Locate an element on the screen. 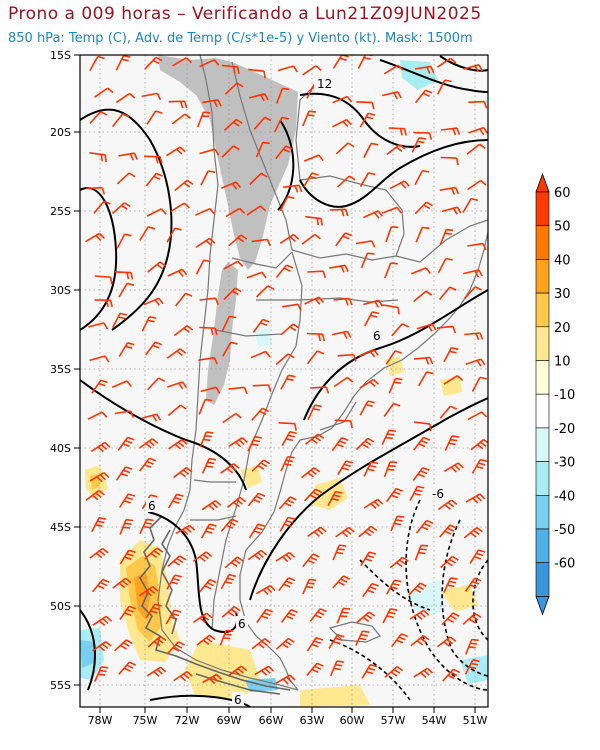  lat-label: 15S is located at coordinates (60, 55).